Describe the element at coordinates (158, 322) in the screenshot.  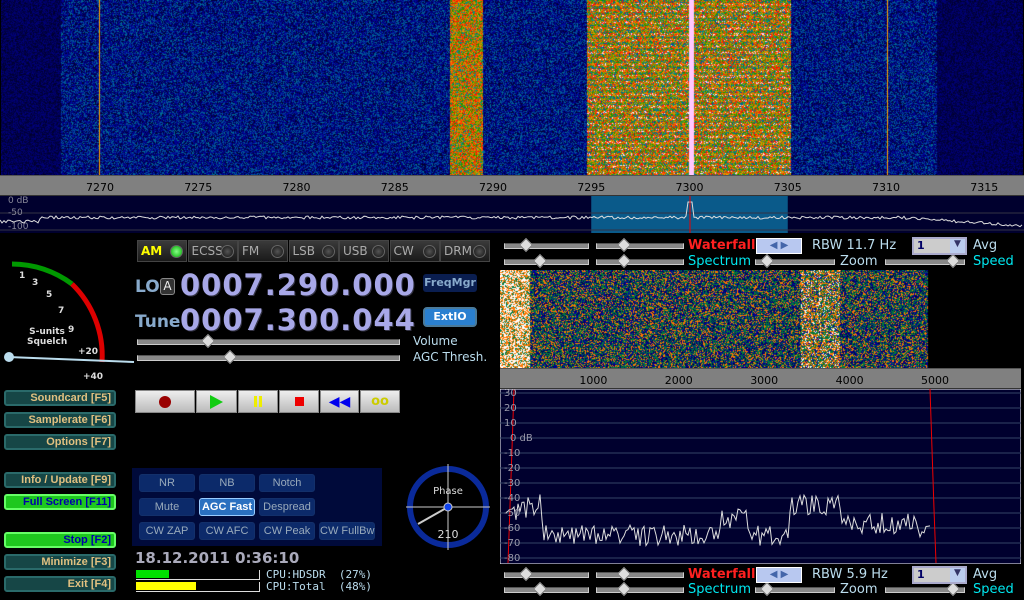
I see `tune-label: Tune` at that location.